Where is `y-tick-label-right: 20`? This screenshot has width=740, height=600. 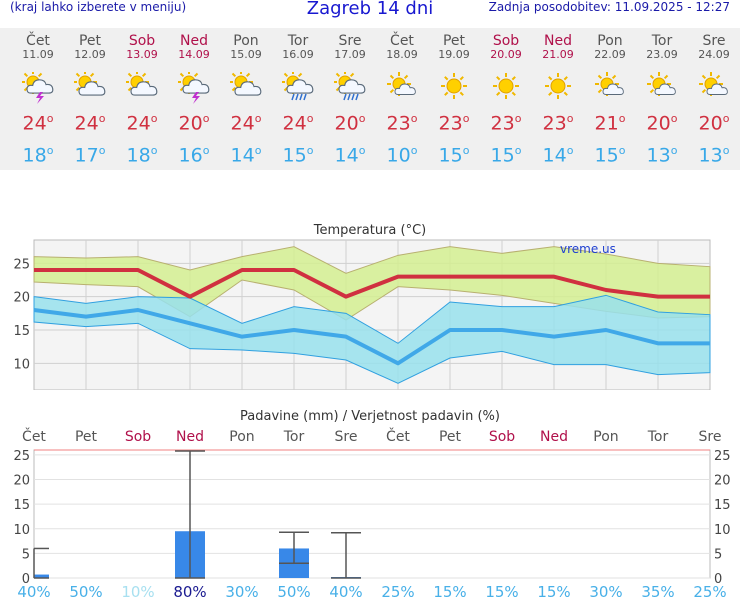
y-tick-label-right: 20 is located at coordinates (722, 481).